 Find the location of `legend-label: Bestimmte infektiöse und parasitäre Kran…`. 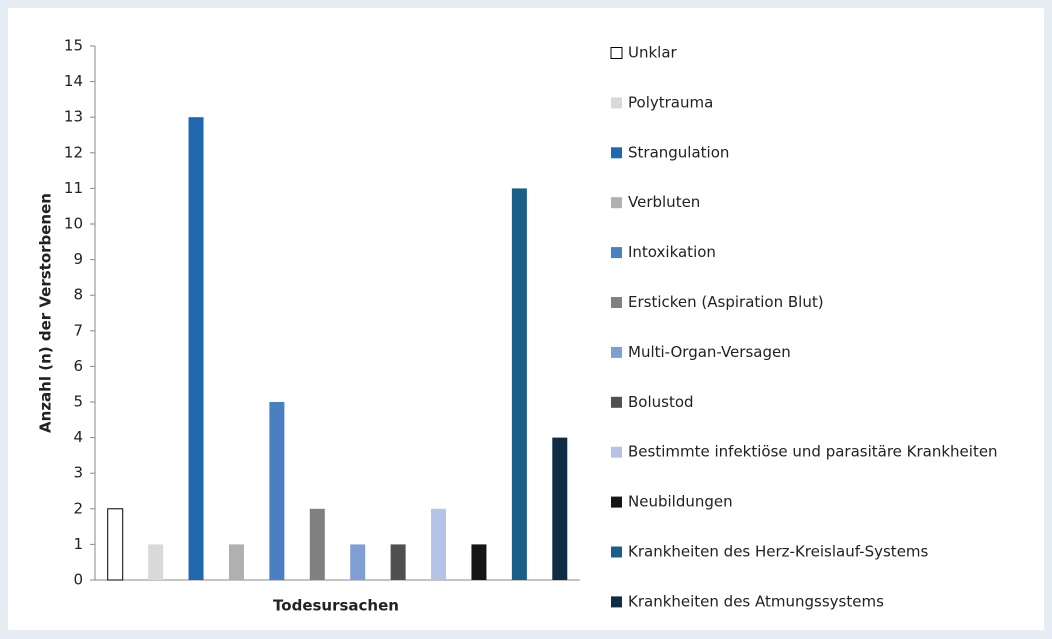

legend-label: Bestimmte infektiöse und parasitäre Kran… is located at coordinates (813, 452).